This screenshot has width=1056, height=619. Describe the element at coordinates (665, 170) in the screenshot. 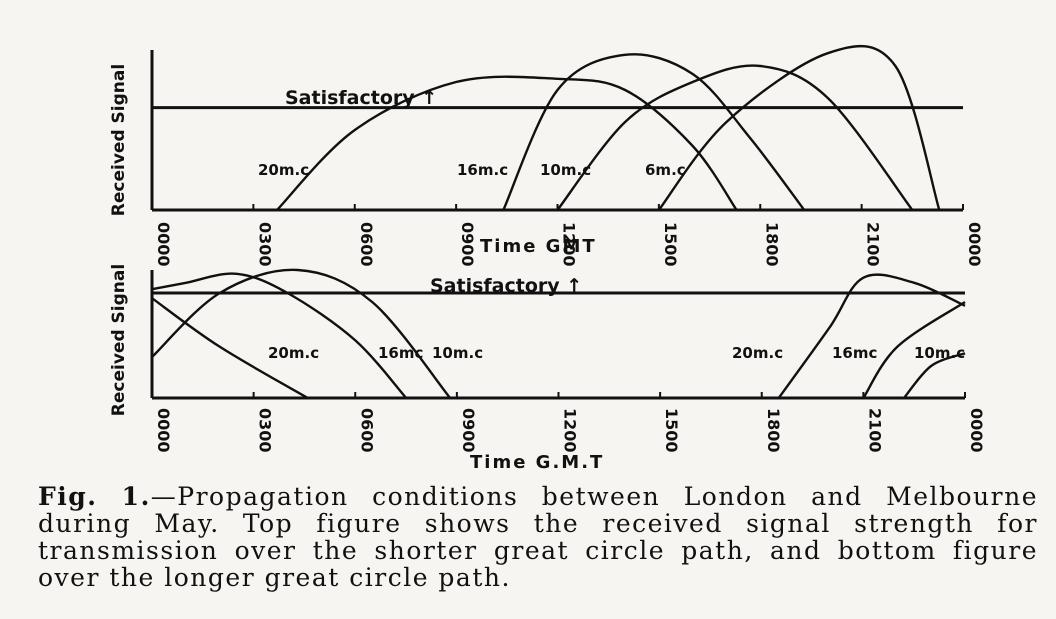

I see `series-label: 6m.c` at that location.